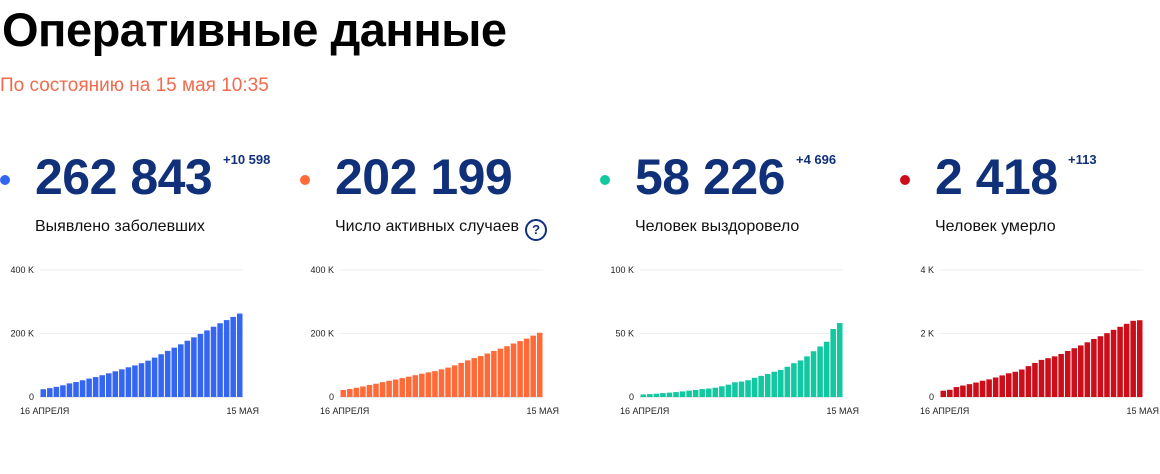  What do you see at coordinates (816, 159) in the screenshot?
I see `stat-delta: +4 696` at bounding box center [816, 159].